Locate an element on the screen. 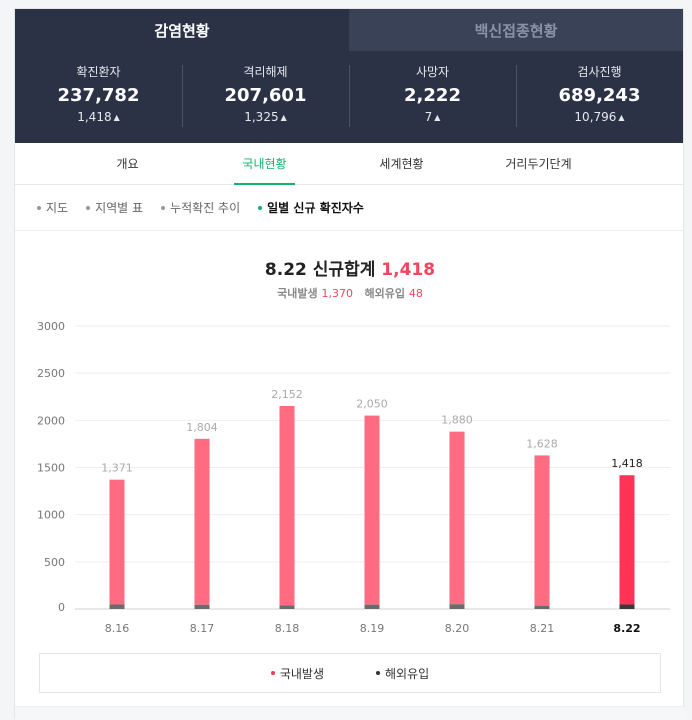 The image size is (692, 720). filter-label: 지역별 표 is located at coordinates (119, 208).